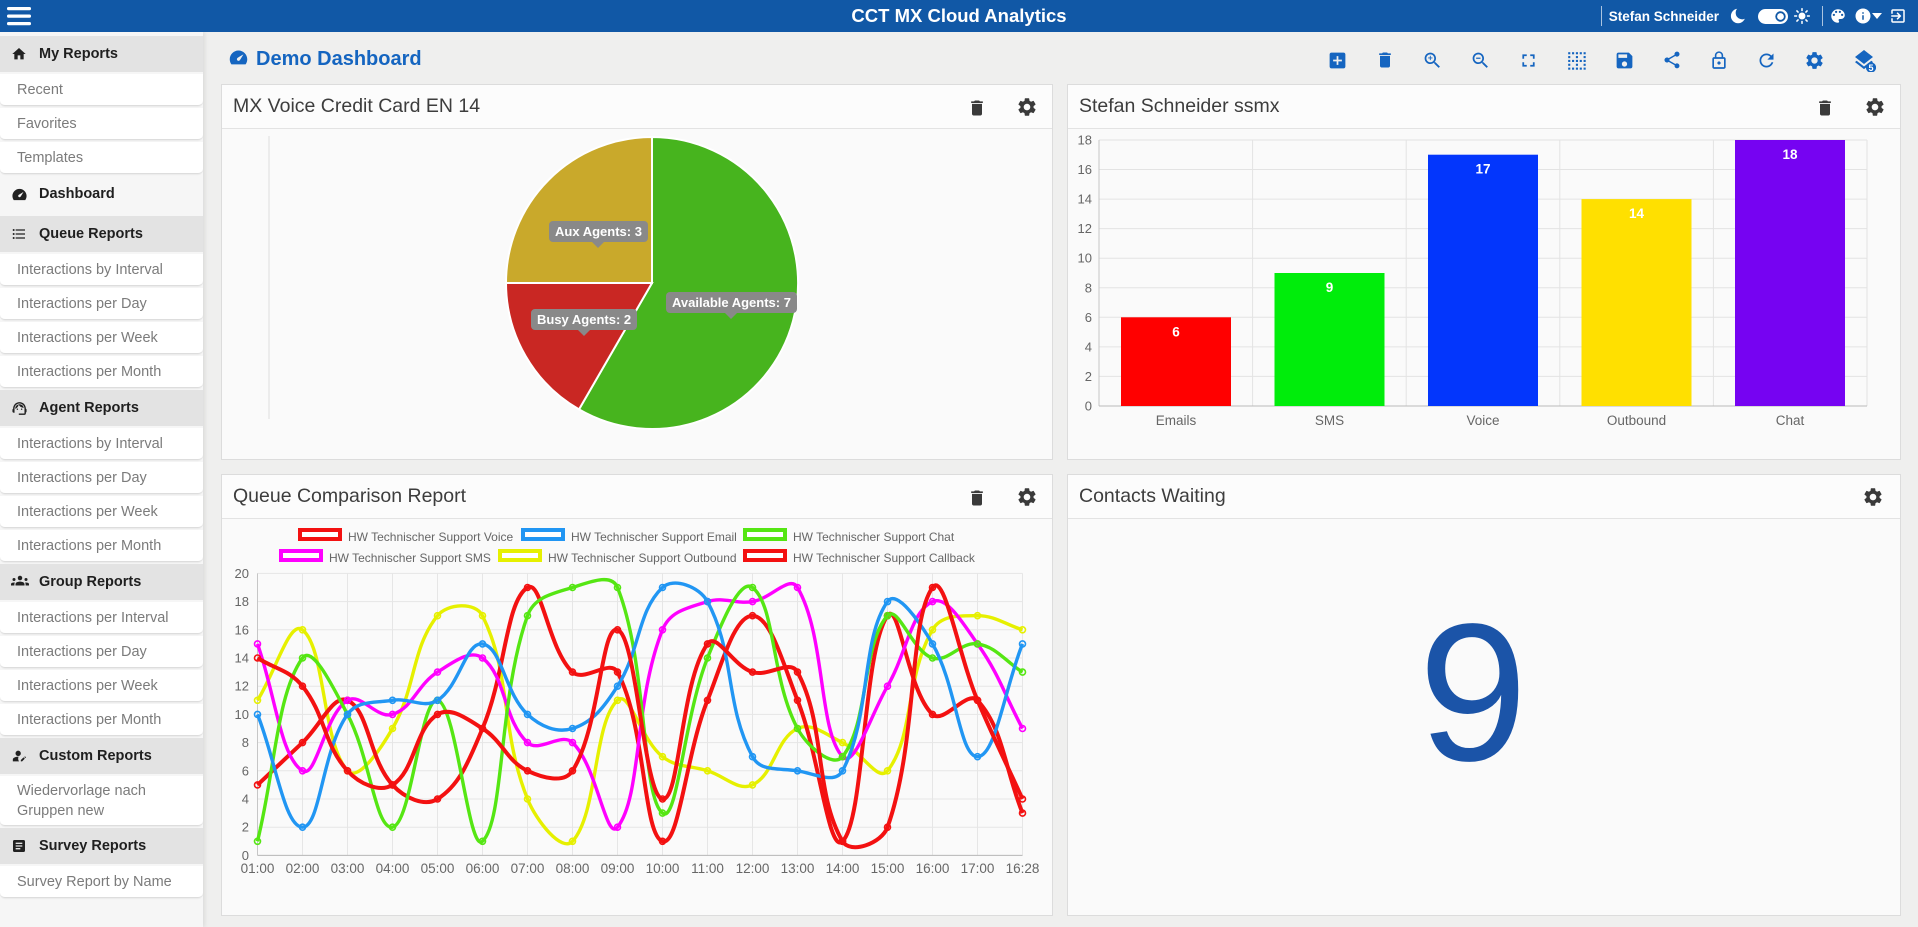 The width and height of the screenshot is (1918, 927). I want to click on svg-text: 11:00, so click(707, 868).